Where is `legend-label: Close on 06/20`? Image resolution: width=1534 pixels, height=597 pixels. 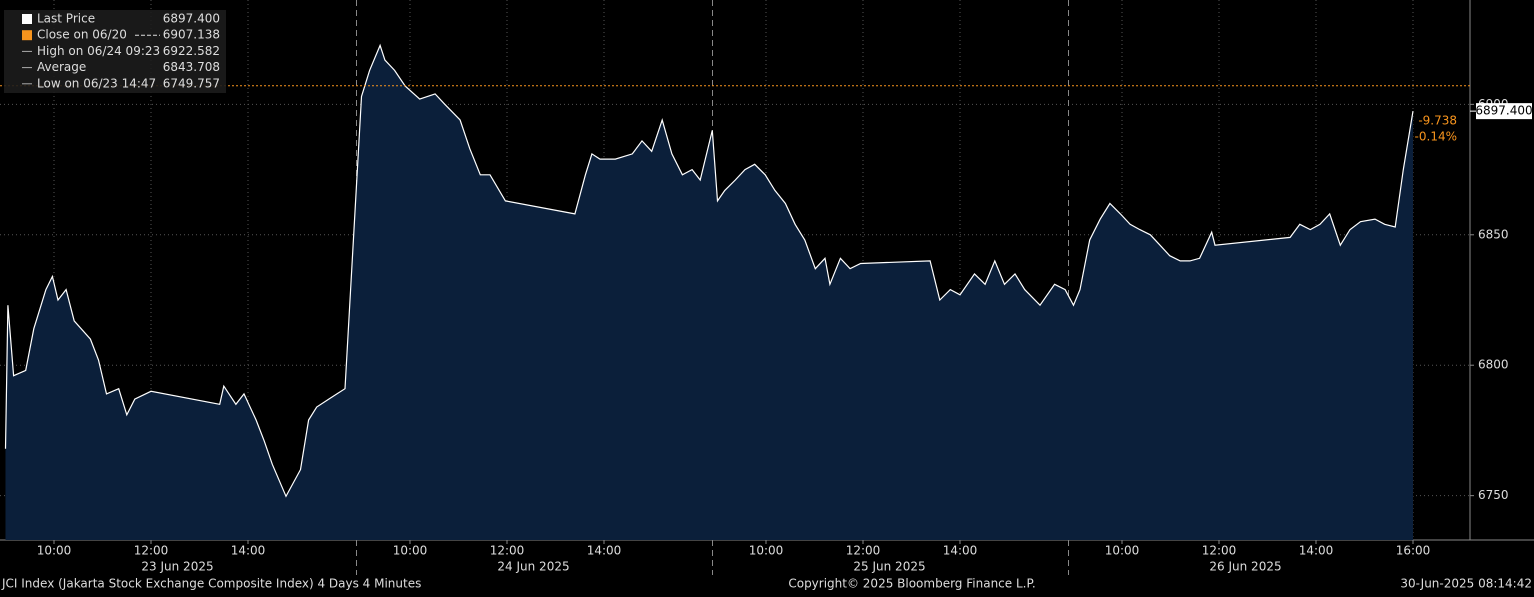
legend-label: Close on 06/20 is located at coordinates (82, 35).